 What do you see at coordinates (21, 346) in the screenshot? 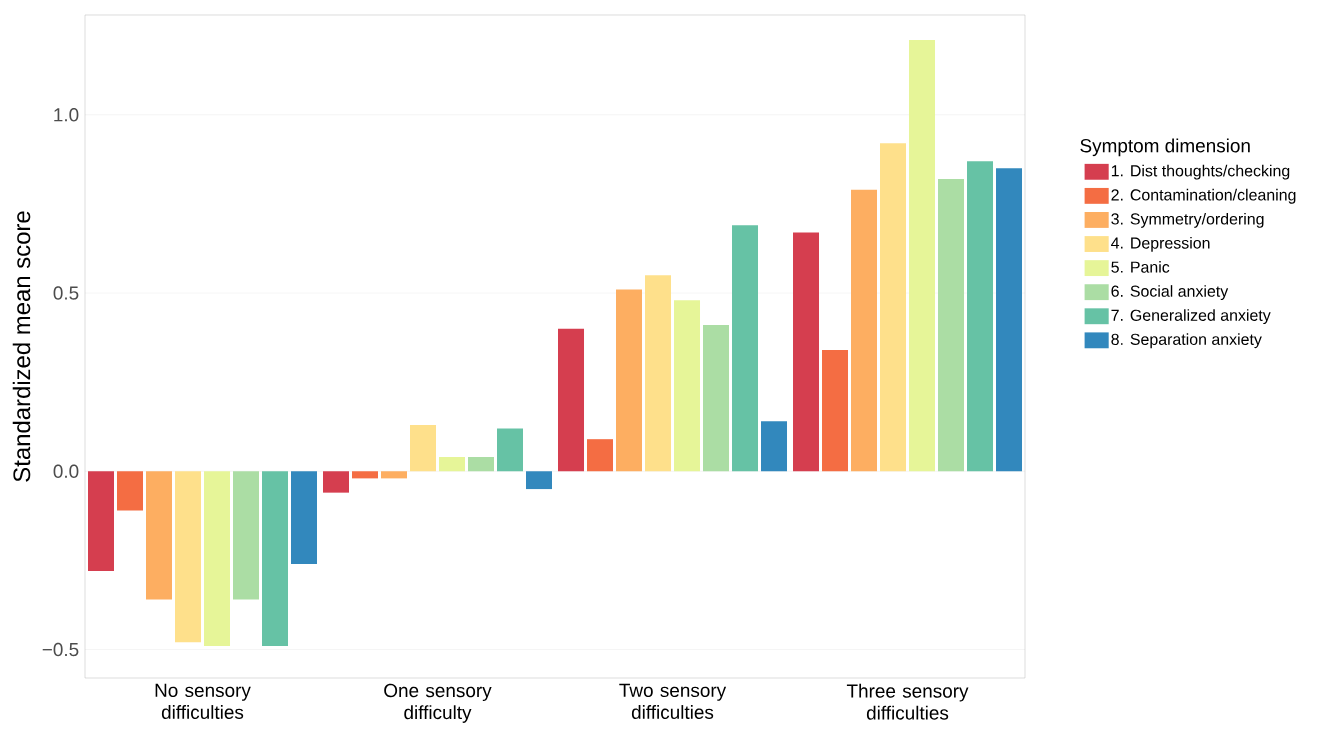
I see `y-axis-title: Standardized mean score` at bounding box center [21, 346].